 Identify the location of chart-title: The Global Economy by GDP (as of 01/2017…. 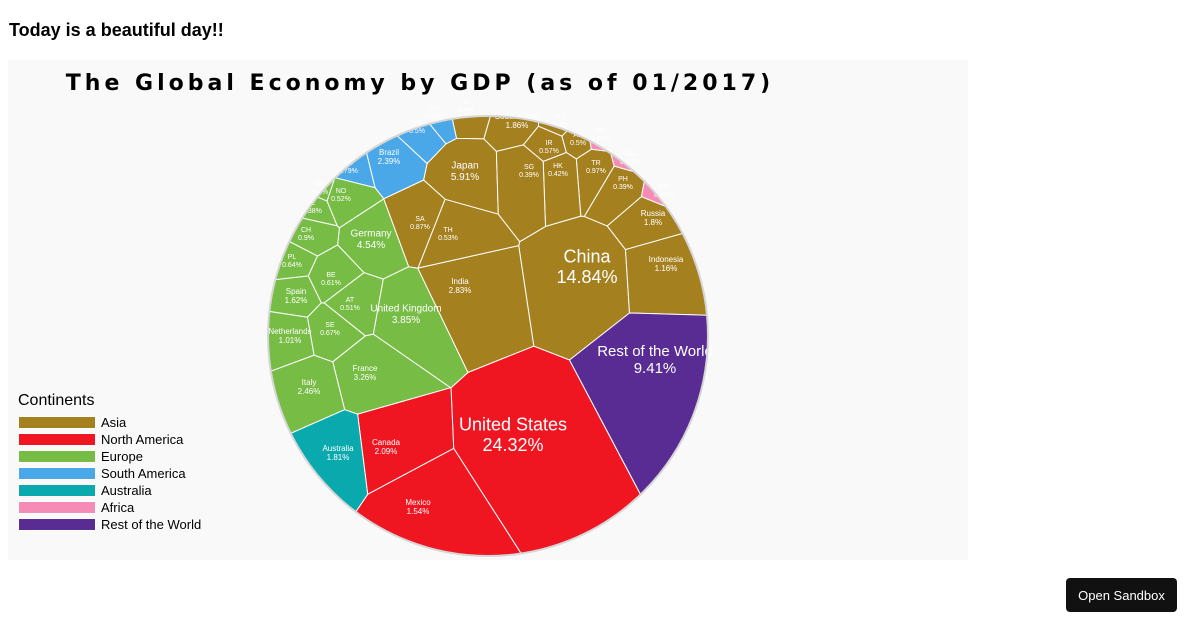
(420, 83).